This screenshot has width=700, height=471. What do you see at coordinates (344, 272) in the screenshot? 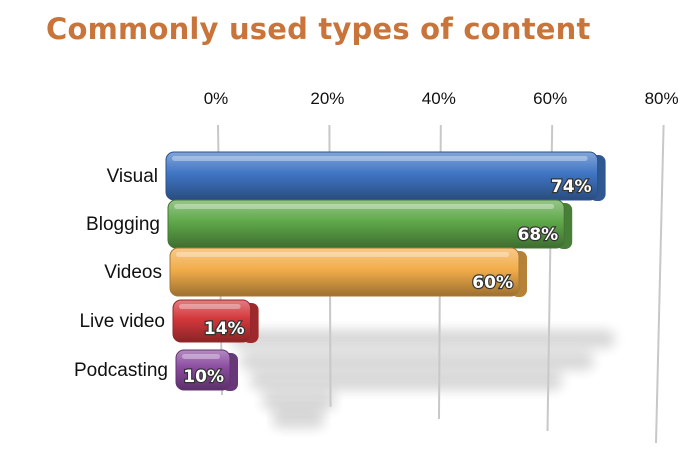
I see `bar-body-videos` at bounding box center [344, 272].